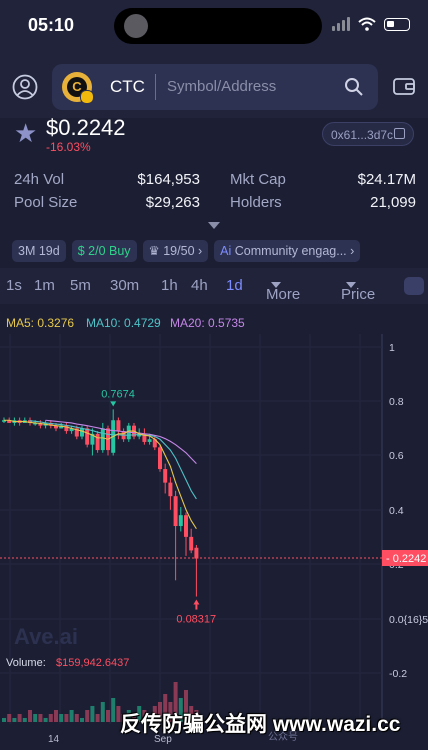 The height and width of the screenshot is (750, 428). I want to click on low-price-label: 0.08317, so click(196, 620).